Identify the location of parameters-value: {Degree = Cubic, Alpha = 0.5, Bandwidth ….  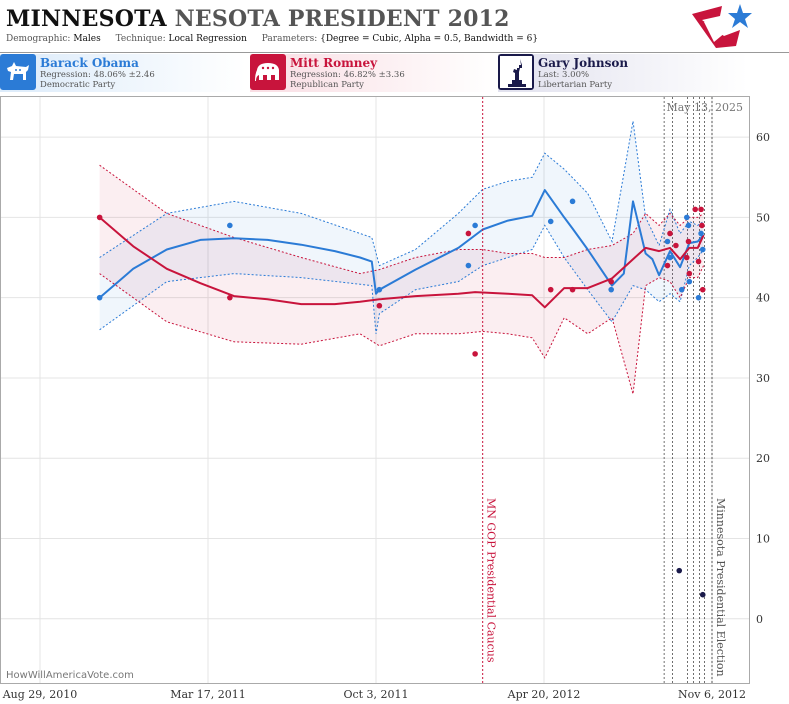
(429, 39).